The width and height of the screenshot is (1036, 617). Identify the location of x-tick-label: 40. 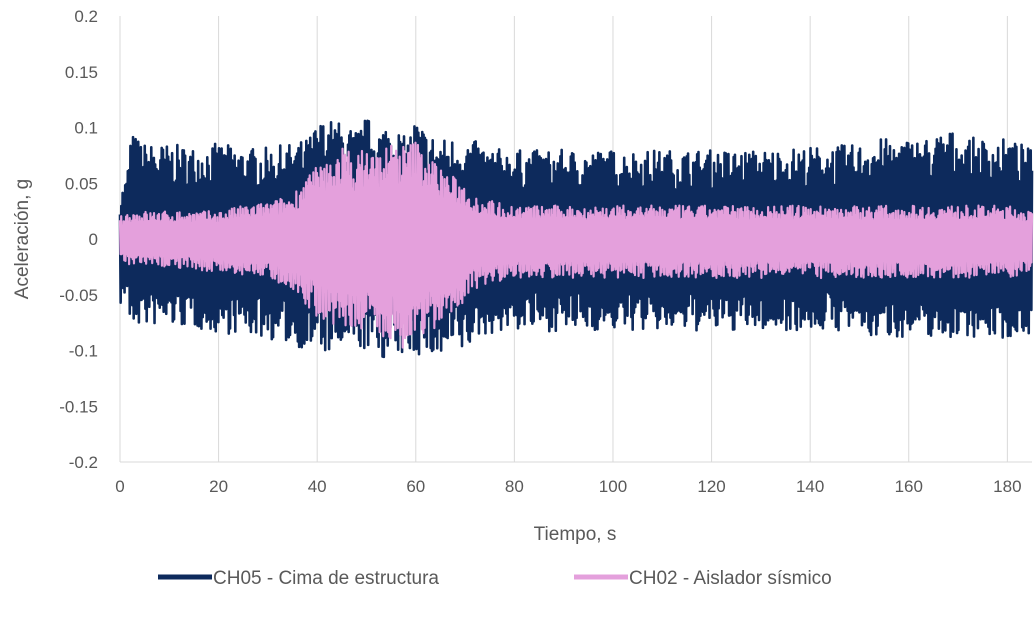
(317, 486).